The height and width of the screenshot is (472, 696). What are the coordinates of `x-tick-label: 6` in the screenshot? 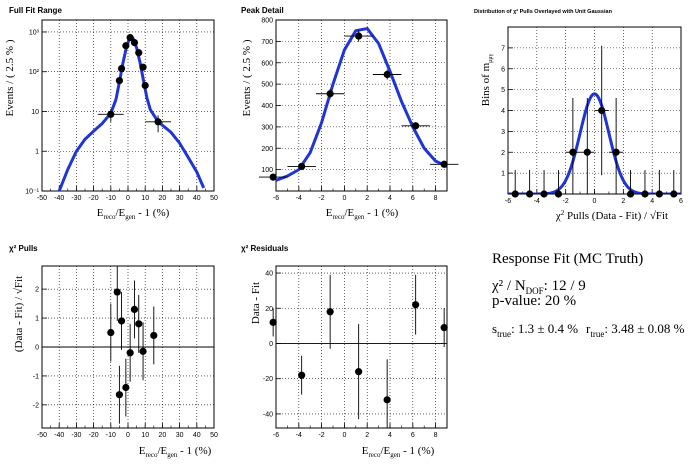 It's located at (413, 435).